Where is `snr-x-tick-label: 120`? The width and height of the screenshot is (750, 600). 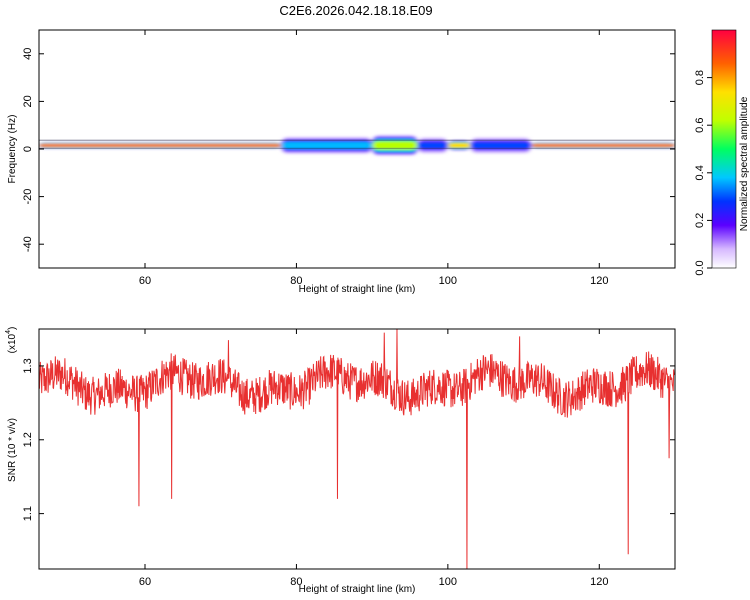 snr-x-tick-label: 120 is located at coordinates (599, 582).